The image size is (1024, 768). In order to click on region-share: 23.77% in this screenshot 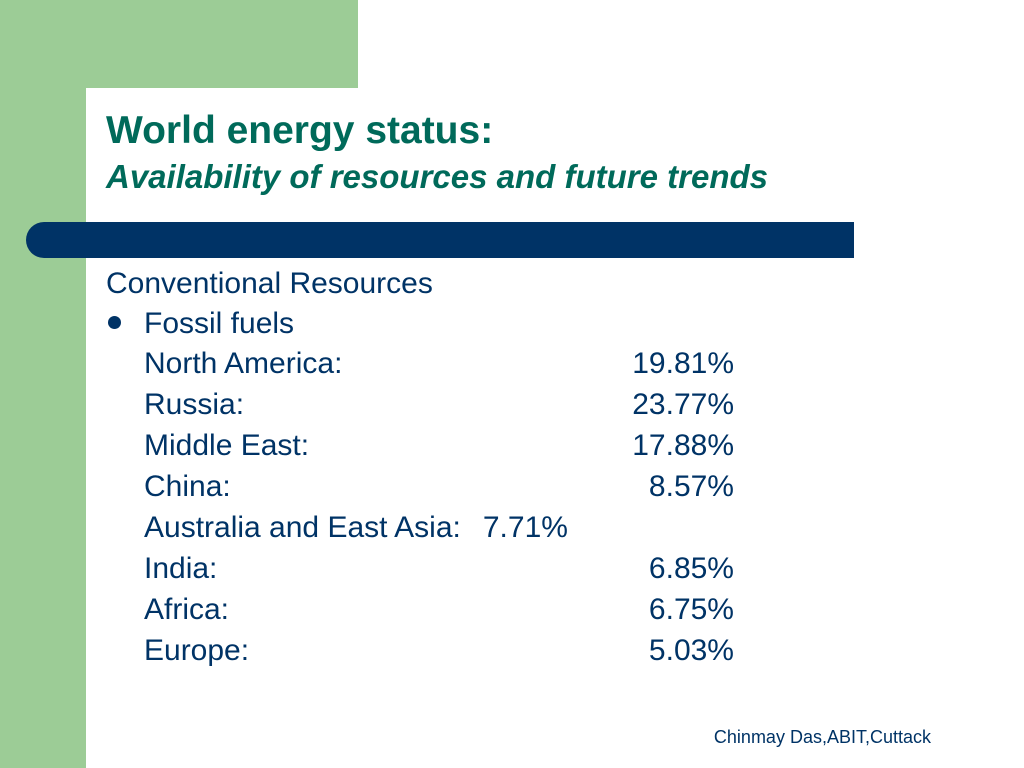, I will do `click(683, 404)`.